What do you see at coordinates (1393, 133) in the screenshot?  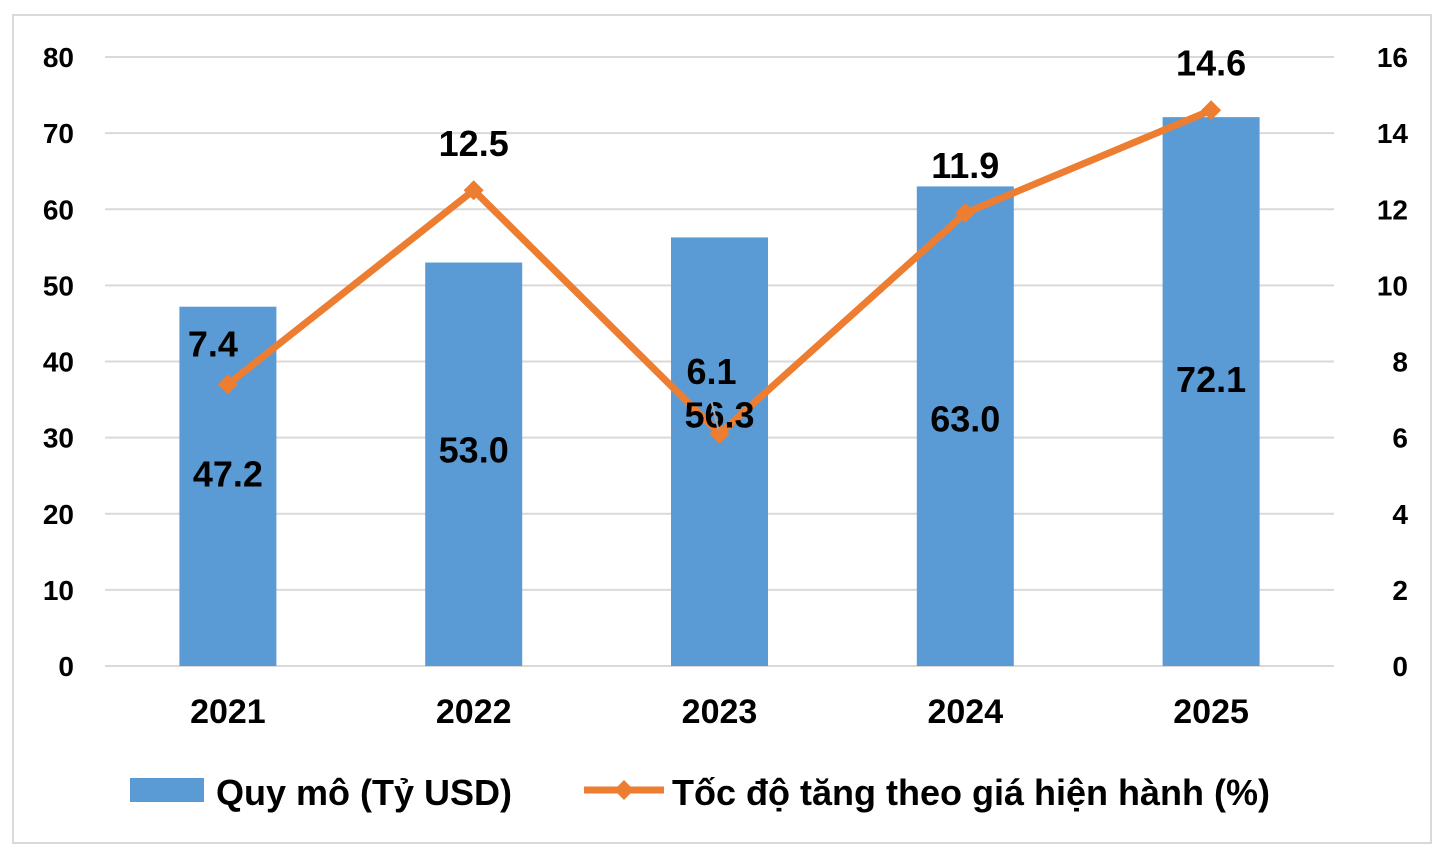 I see `y-right-tick-label: 14` at bounding box center [1393, 133].